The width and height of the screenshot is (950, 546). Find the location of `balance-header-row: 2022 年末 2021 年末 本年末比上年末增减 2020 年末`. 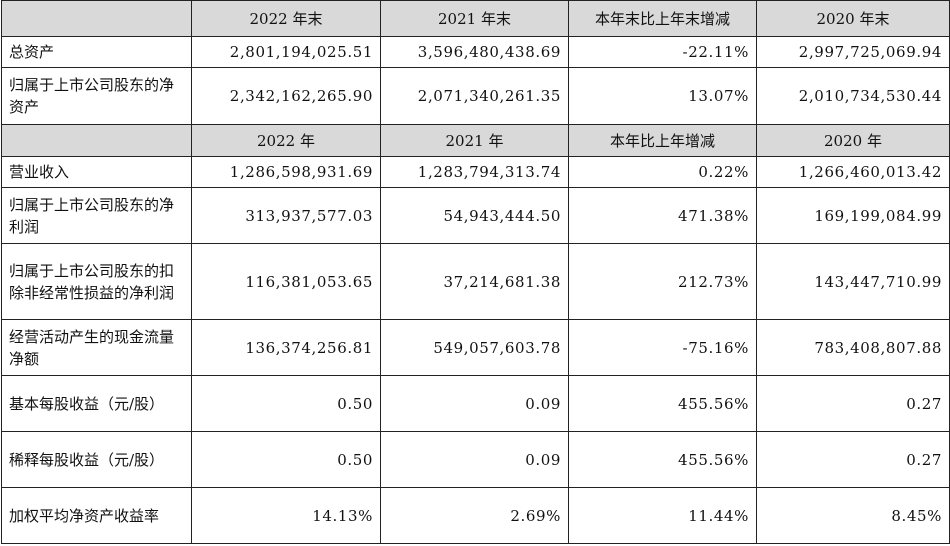

balance-header-row: 2022 年末 2021 年末 本年末比上年末增减 2020 年末 is located at coordinates (475, 18).